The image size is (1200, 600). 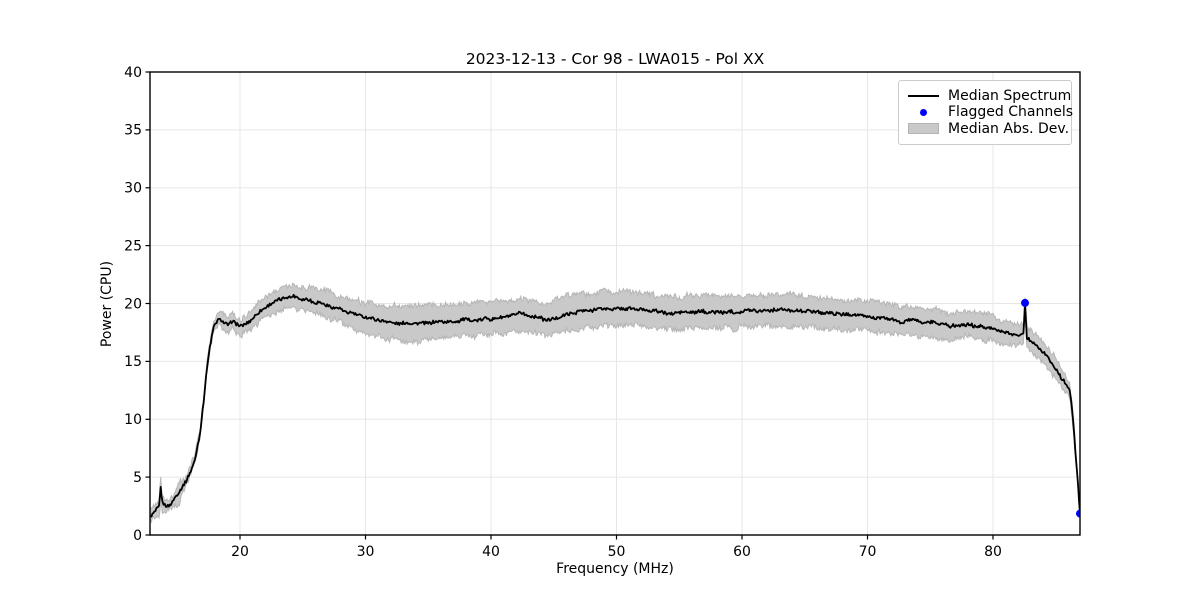 I want to click on y-tick-label: 15, so click(x=133, y=362).